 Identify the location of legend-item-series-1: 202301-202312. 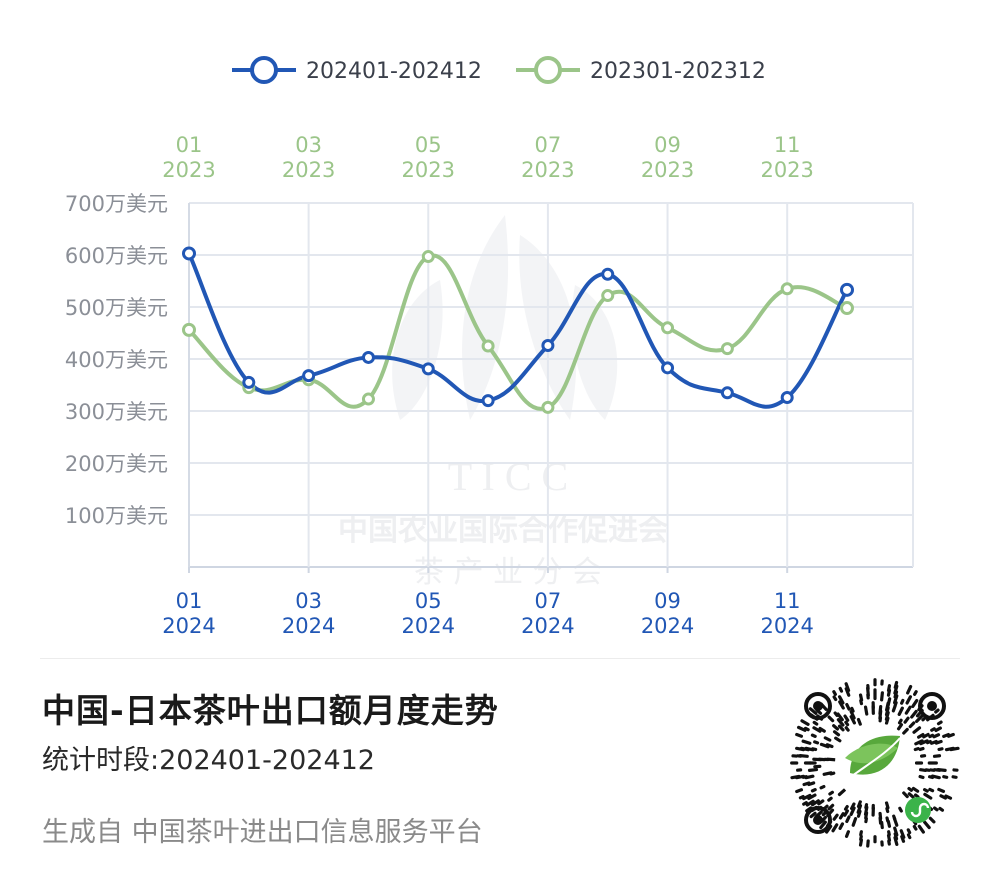
(641, 70).